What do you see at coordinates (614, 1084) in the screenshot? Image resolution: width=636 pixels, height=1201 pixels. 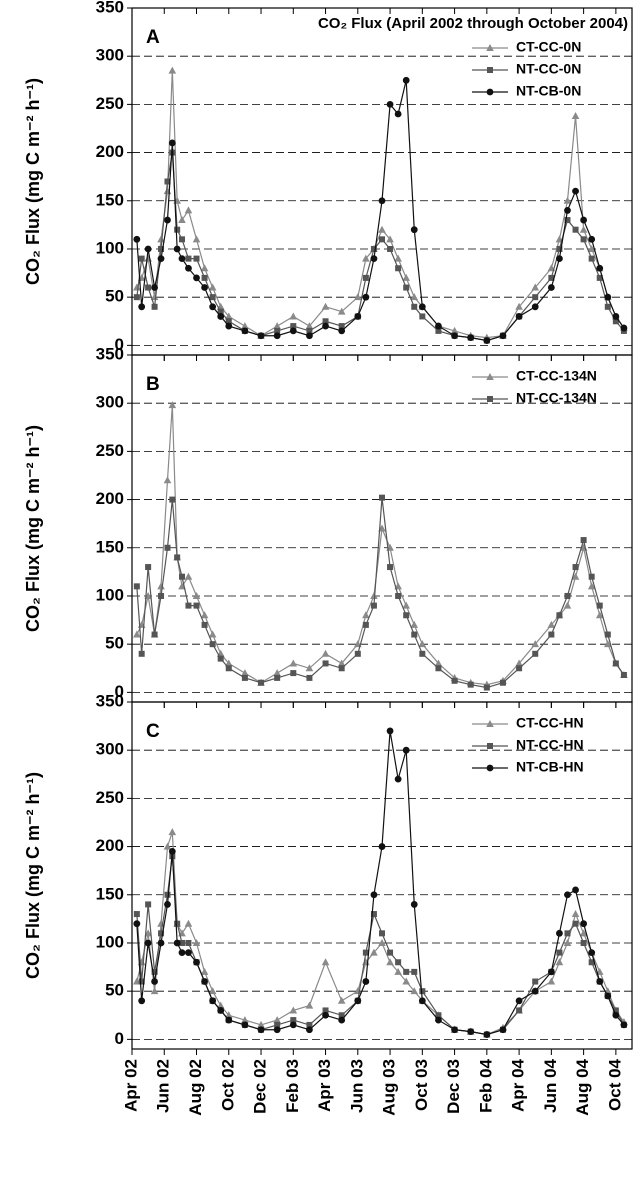 I see `x-tick-label: Oct 04` at bounding box center [614, 1084].